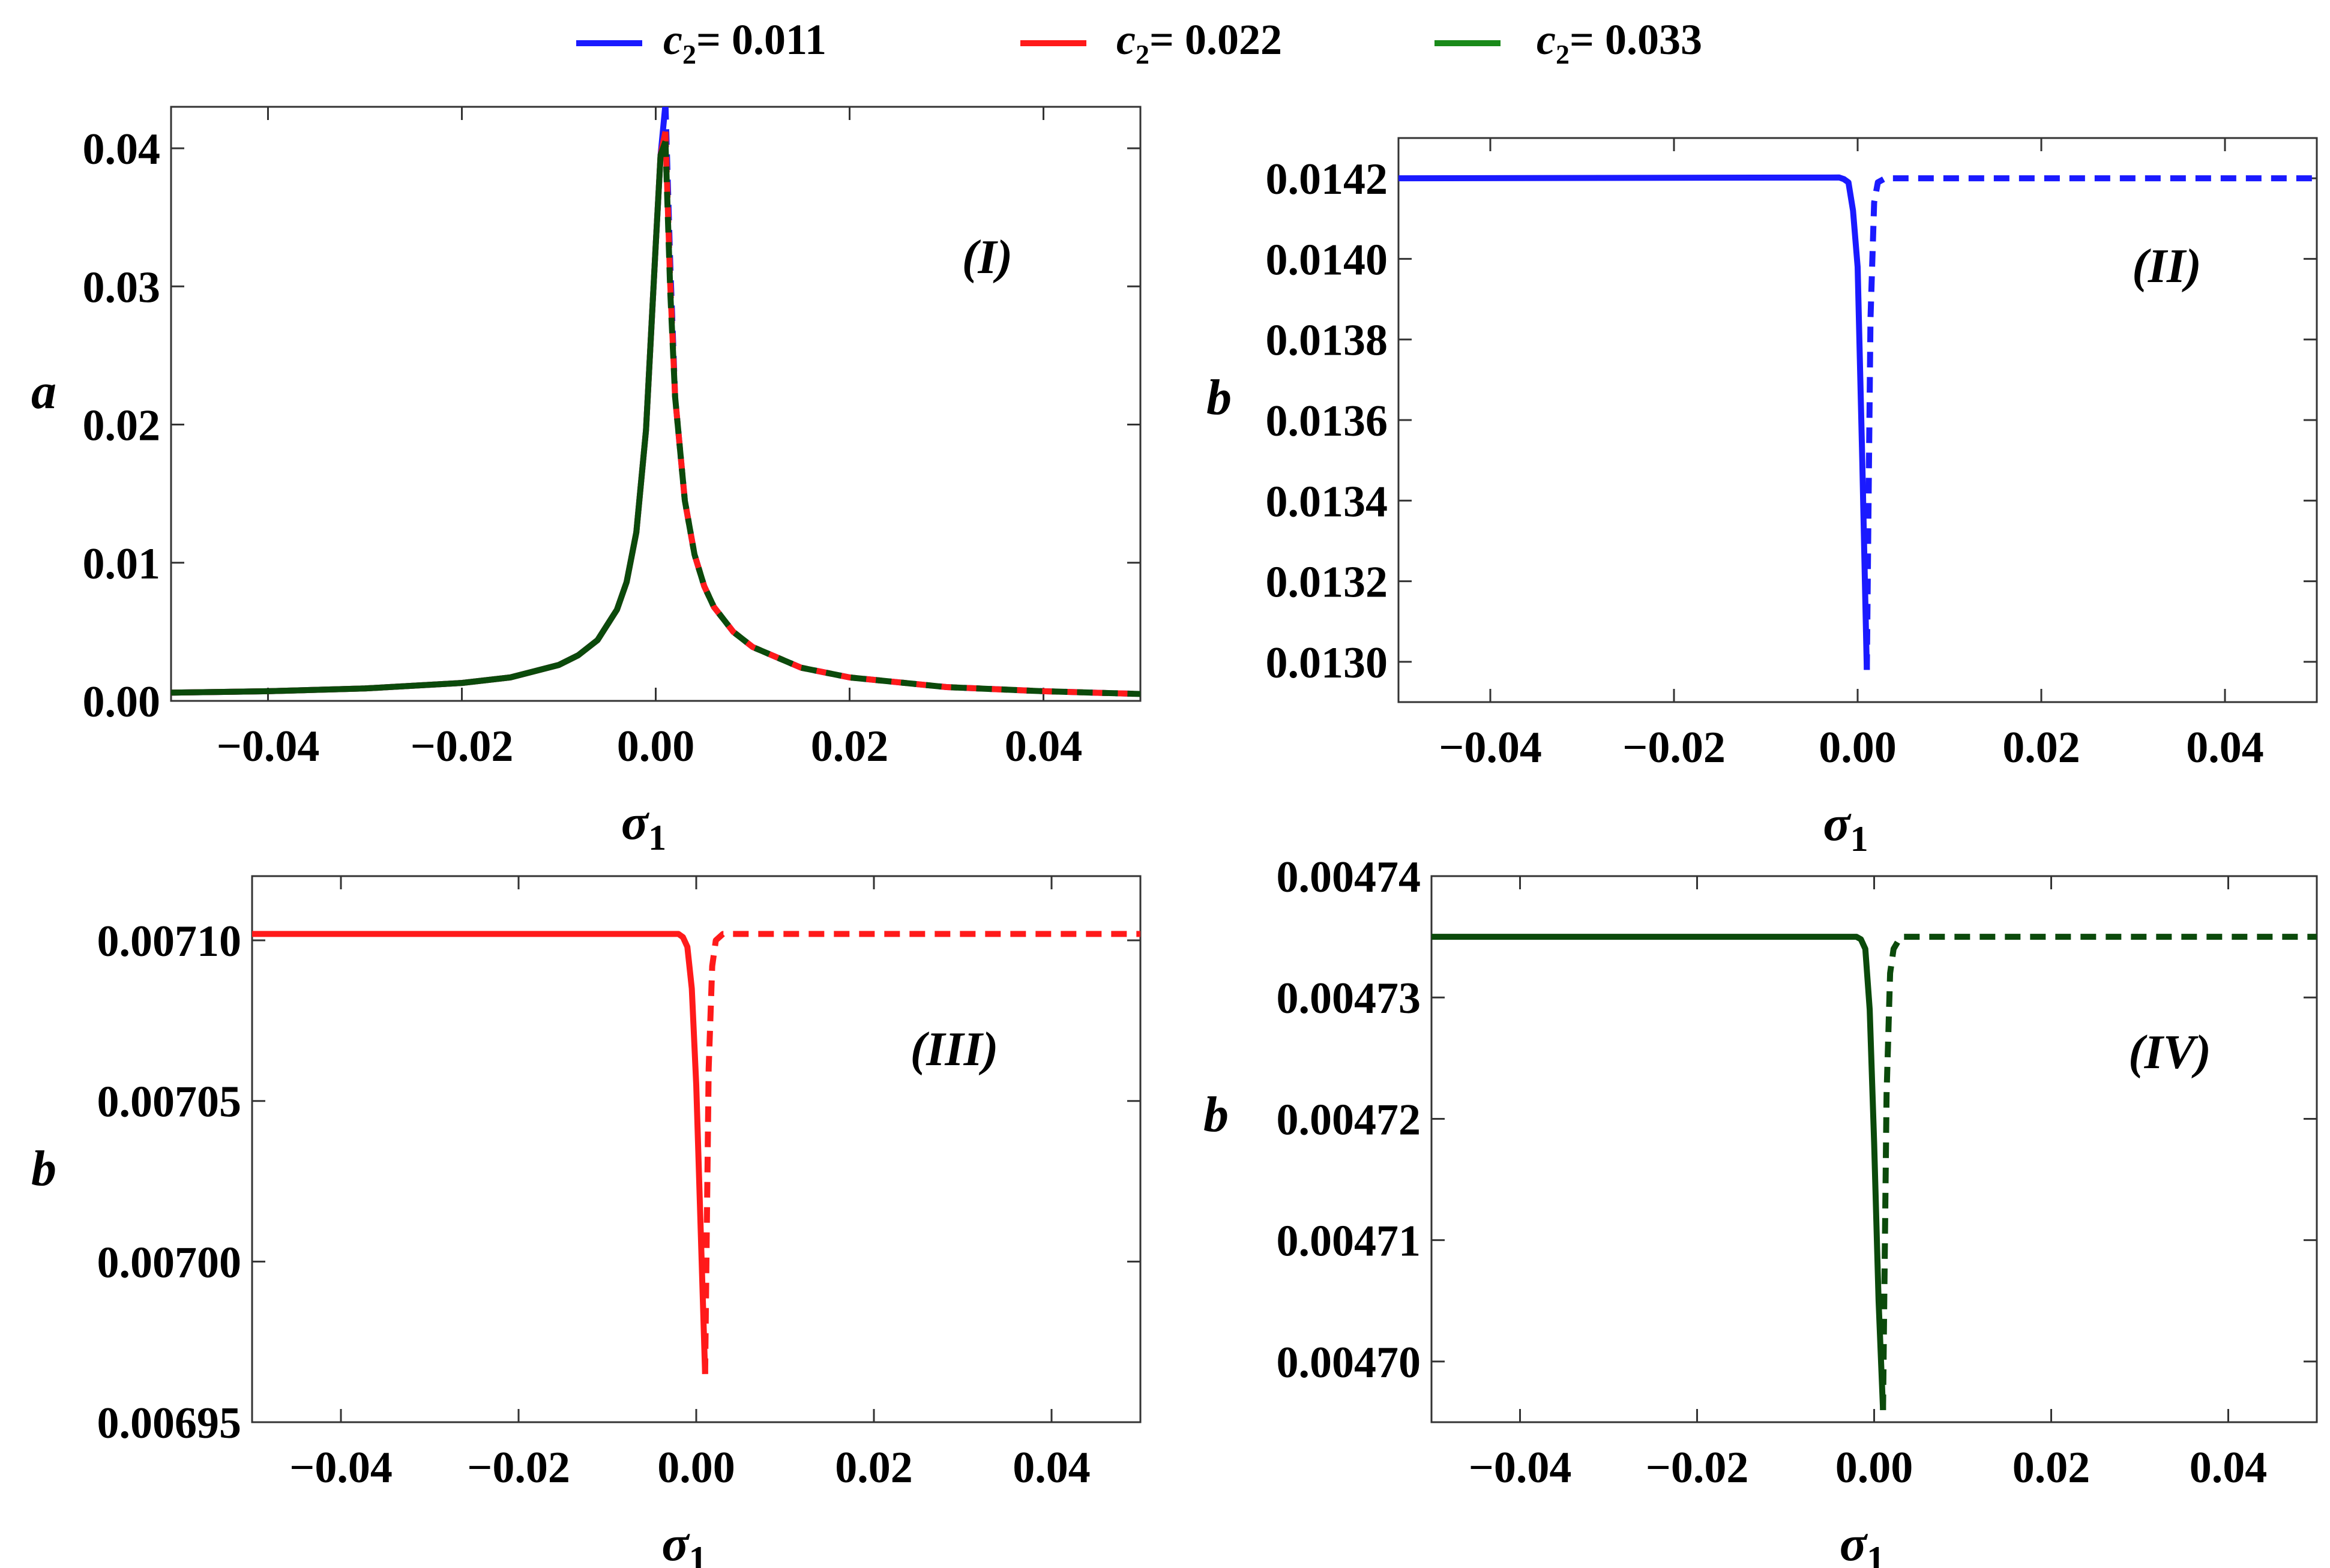 The width and height of the screenshot is (2330, 1568). What do you see at coordinates (420, 418) in the screenshot?
I see `series-3-solid` at bounding box center [420, 418].